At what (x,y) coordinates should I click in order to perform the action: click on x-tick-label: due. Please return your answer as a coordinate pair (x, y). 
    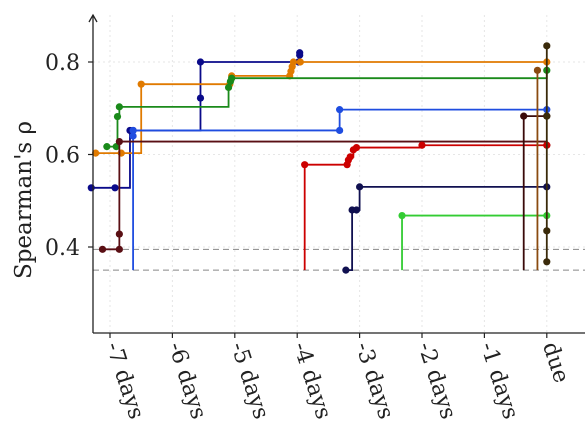
    Looking at the image, I should click on (555, 362).